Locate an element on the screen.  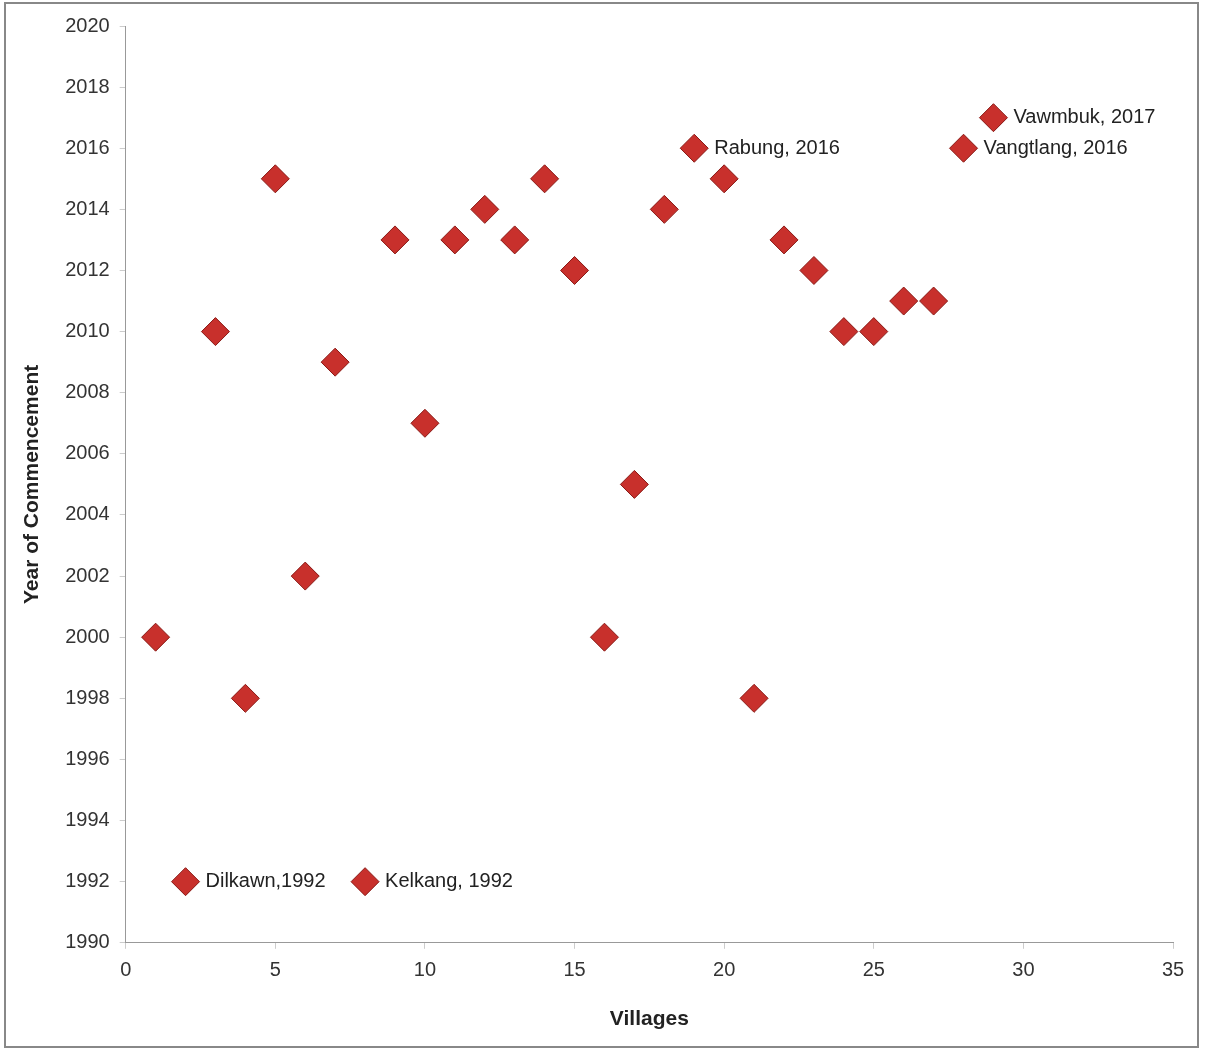
x-tick-label: 0 is located at coordinates (126, 969).